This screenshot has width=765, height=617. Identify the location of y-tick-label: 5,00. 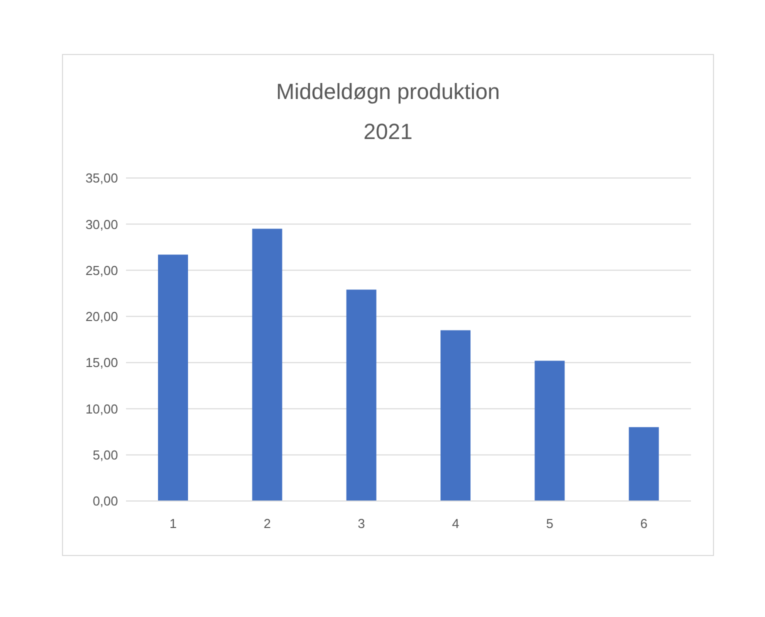
(105, 454).